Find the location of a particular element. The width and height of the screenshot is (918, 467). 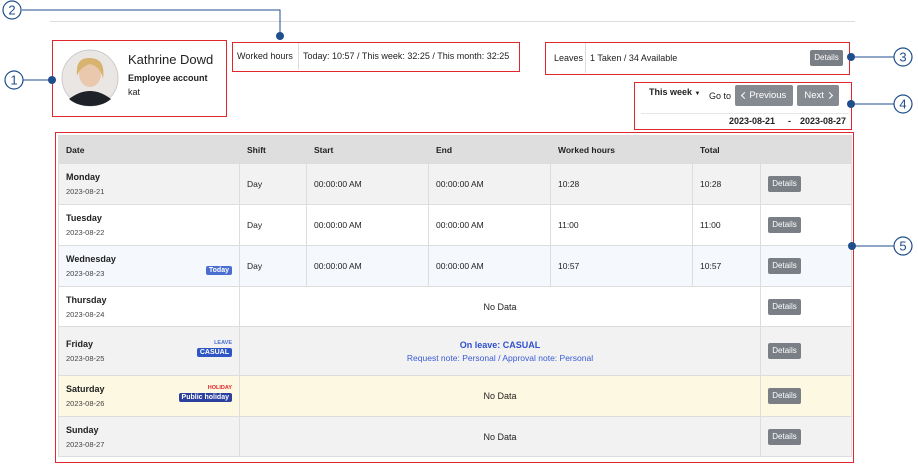

callout-number: 2 is located at coordinates (11, 10).